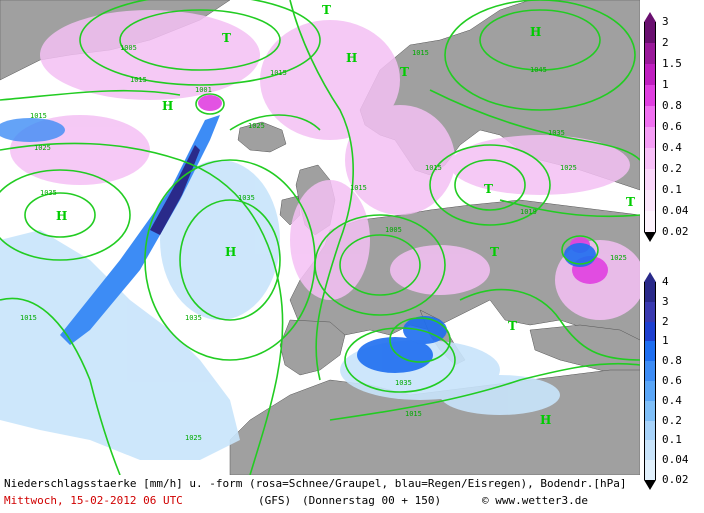 The height and width of the screenshot is (513, 704). Describe the element at coordinates (665, 21) in the screenshot. I see `legend_snow-label: 3` at that location.